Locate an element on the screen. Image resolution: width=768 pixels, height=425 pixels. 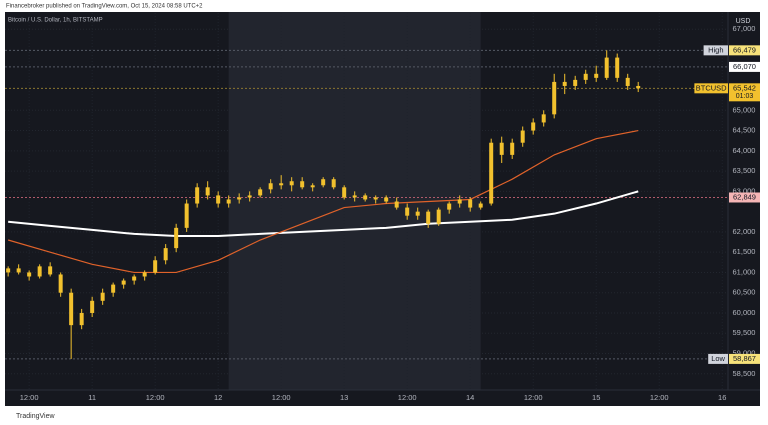
y-tick-label: 67,000 is located at coordinates (744, 28).